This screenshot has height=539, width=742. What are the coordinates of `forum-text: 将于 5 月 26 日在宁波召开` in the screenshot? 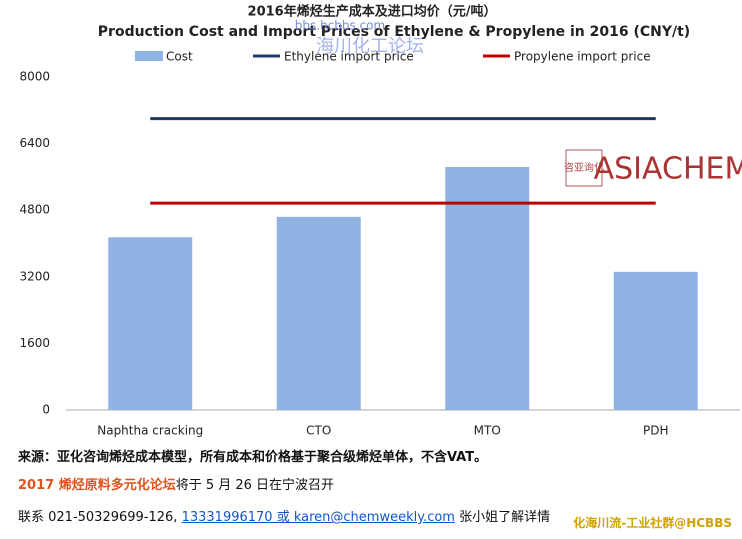 It's located at (255, 485).